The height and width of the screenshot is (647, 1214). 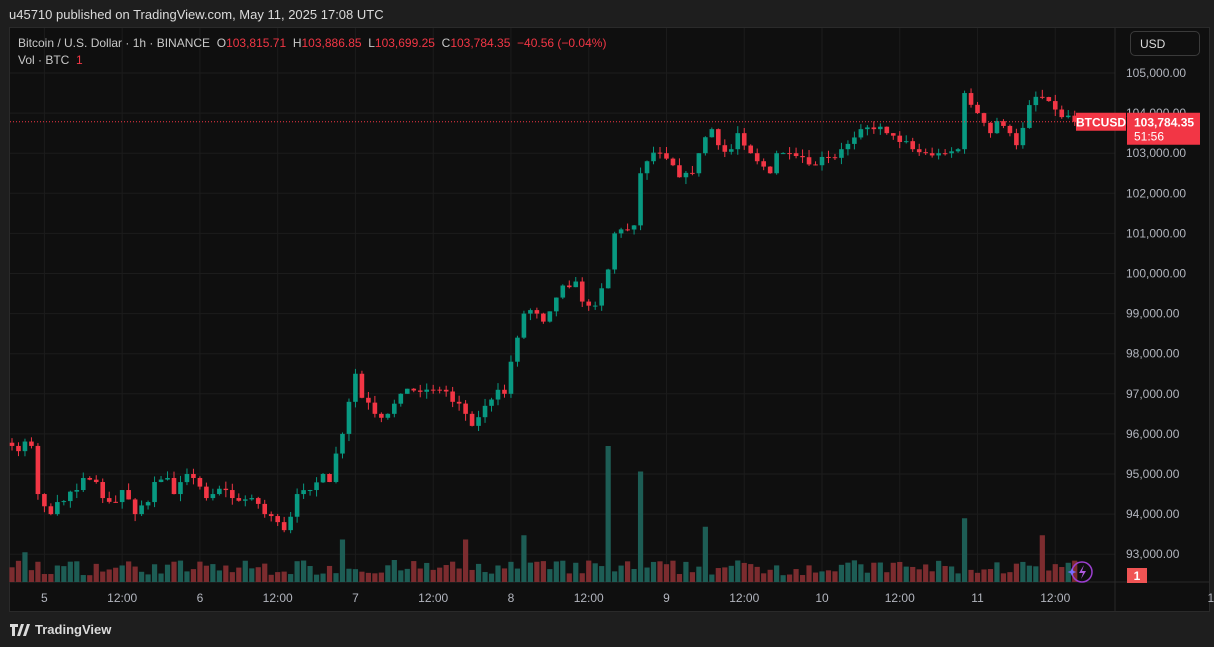 What do you see at coordinates (114, 43) in the screenshot?
I see `symbol-title: Bitcoin / U.S. Dollar · 1h · BINANCE` at bounding box center [114, 43].